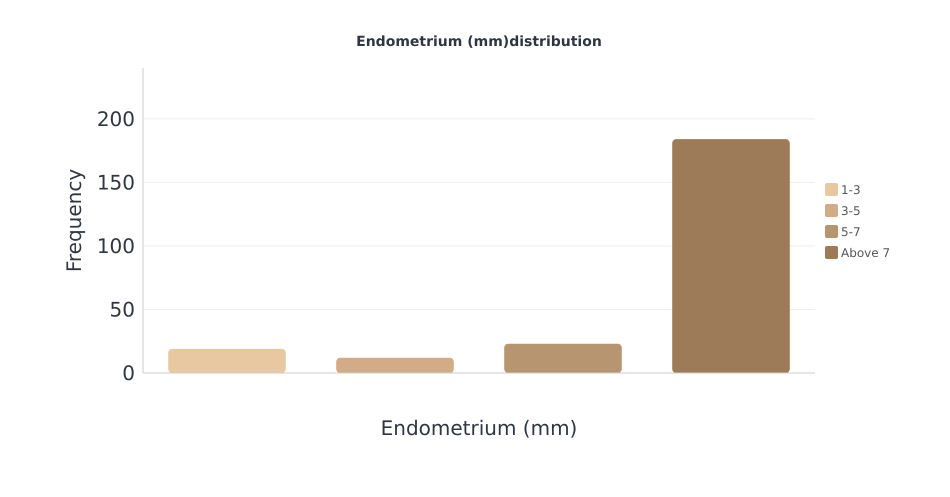 The width and height of the screenshot is (950, 497). What do you see at coordinates (122, 309) in the screenshot?
I see `y-tick-label: 50` at bounding box center [122, 309].